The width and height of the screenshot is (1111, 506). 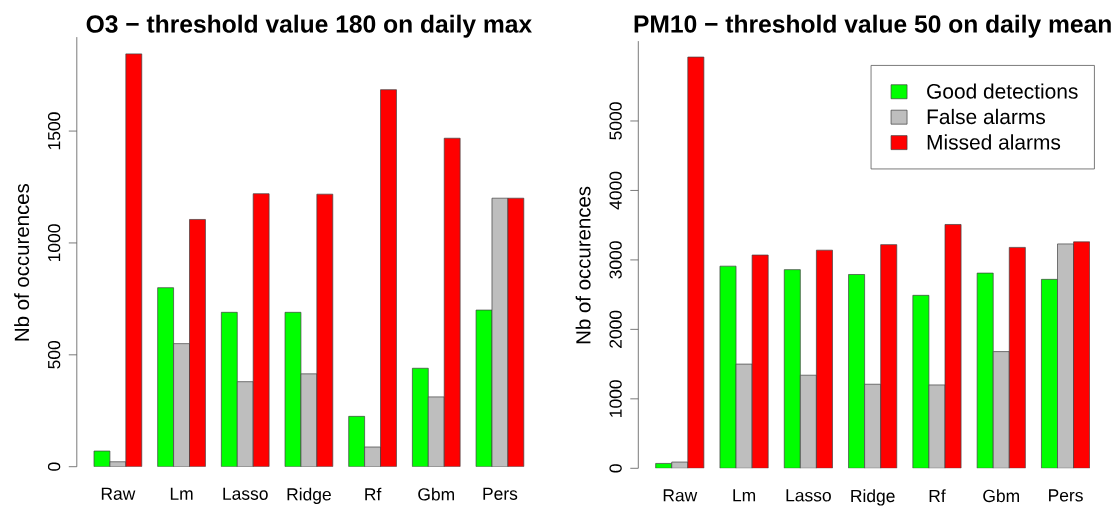 What do you see at coordinates (994, 142) in the screenshot?
I see `legend-label: Missed alarms` at bounding box center [994, 142].